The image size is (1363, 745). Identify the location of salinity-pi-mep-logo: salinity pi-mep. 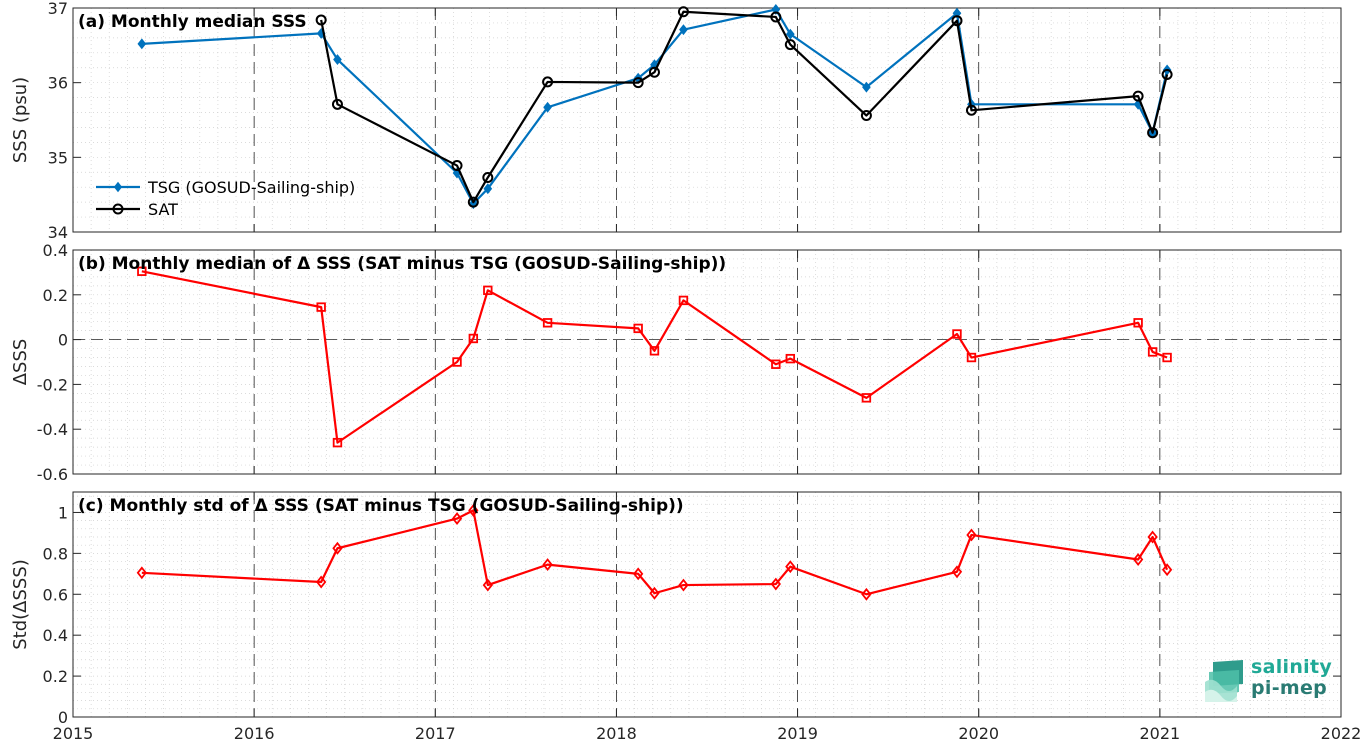
(1270, 680).